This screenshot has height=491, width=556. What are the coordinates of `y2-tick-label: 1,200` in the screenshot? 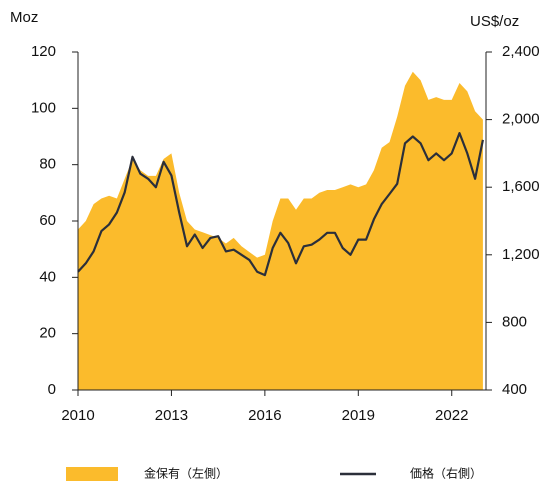 It's located at (521, 254).